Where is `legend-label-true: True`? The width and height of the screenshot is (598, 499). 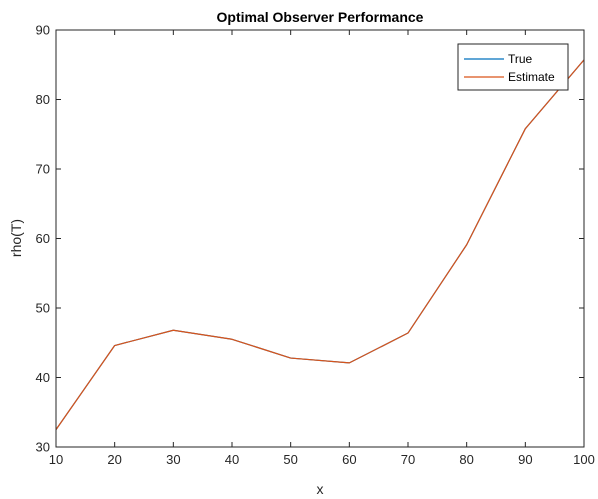 legend-label-true: True is located at coordinates (520, 59).